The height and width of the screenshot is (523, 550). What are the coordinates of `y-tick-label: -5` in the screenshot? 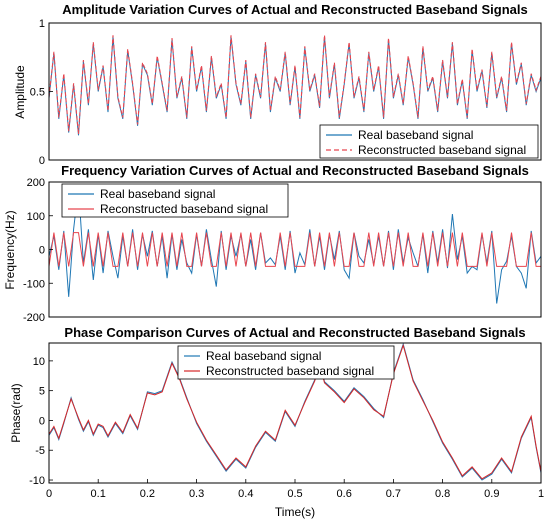 It's located at (40, 451).